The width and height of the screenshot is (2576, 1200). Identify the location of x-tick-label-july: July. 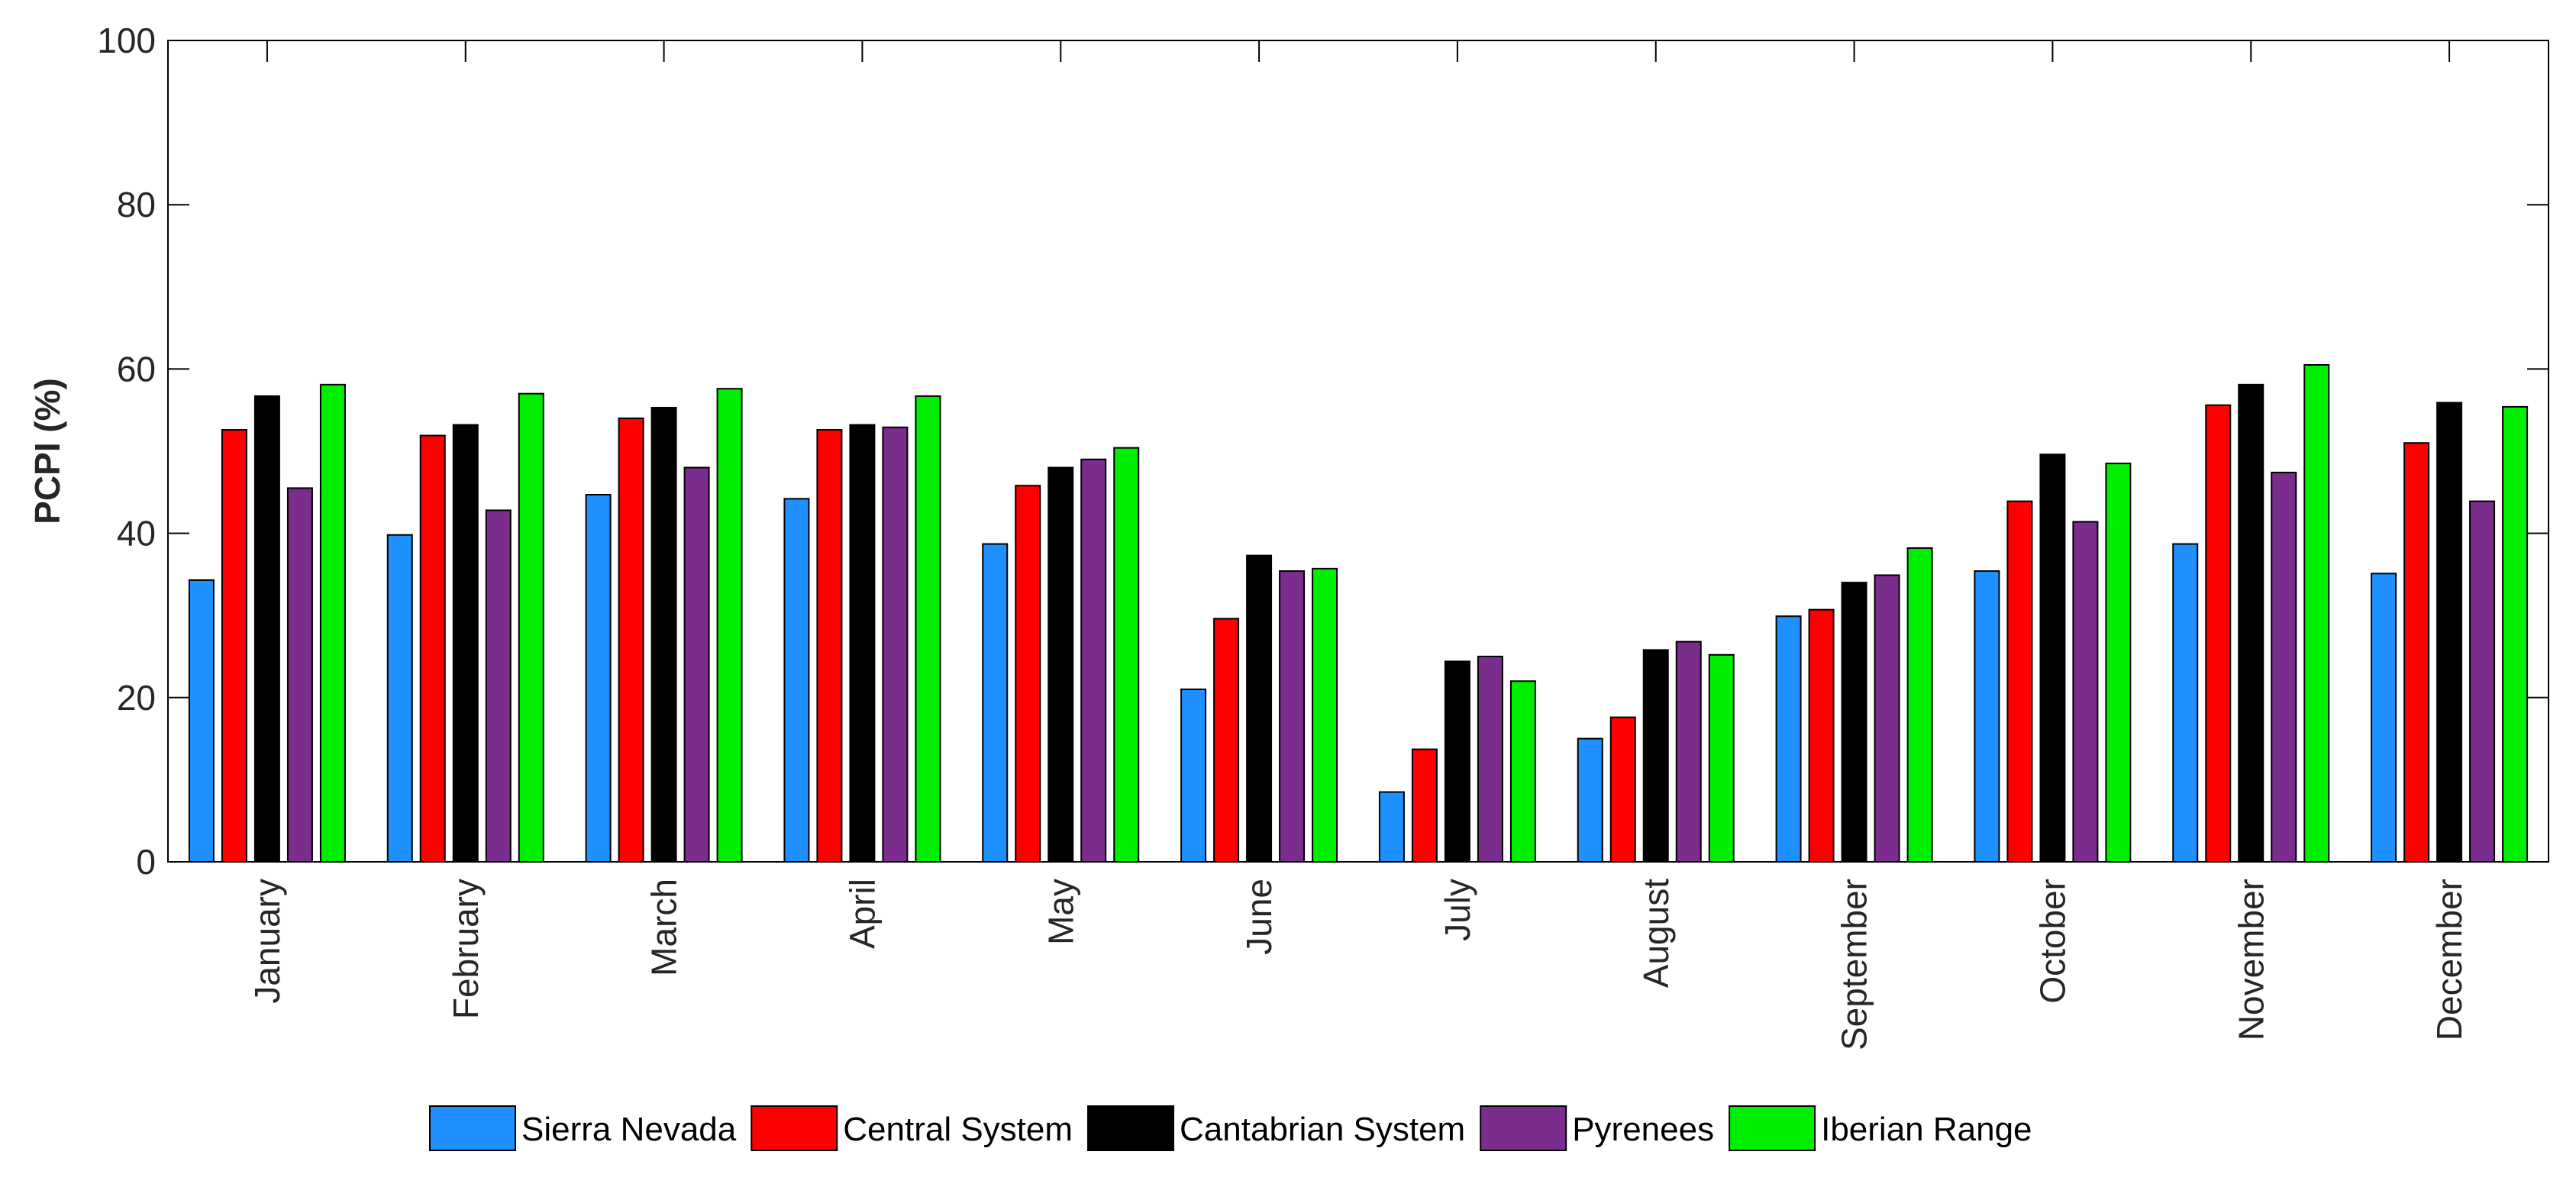
(1457, 910).